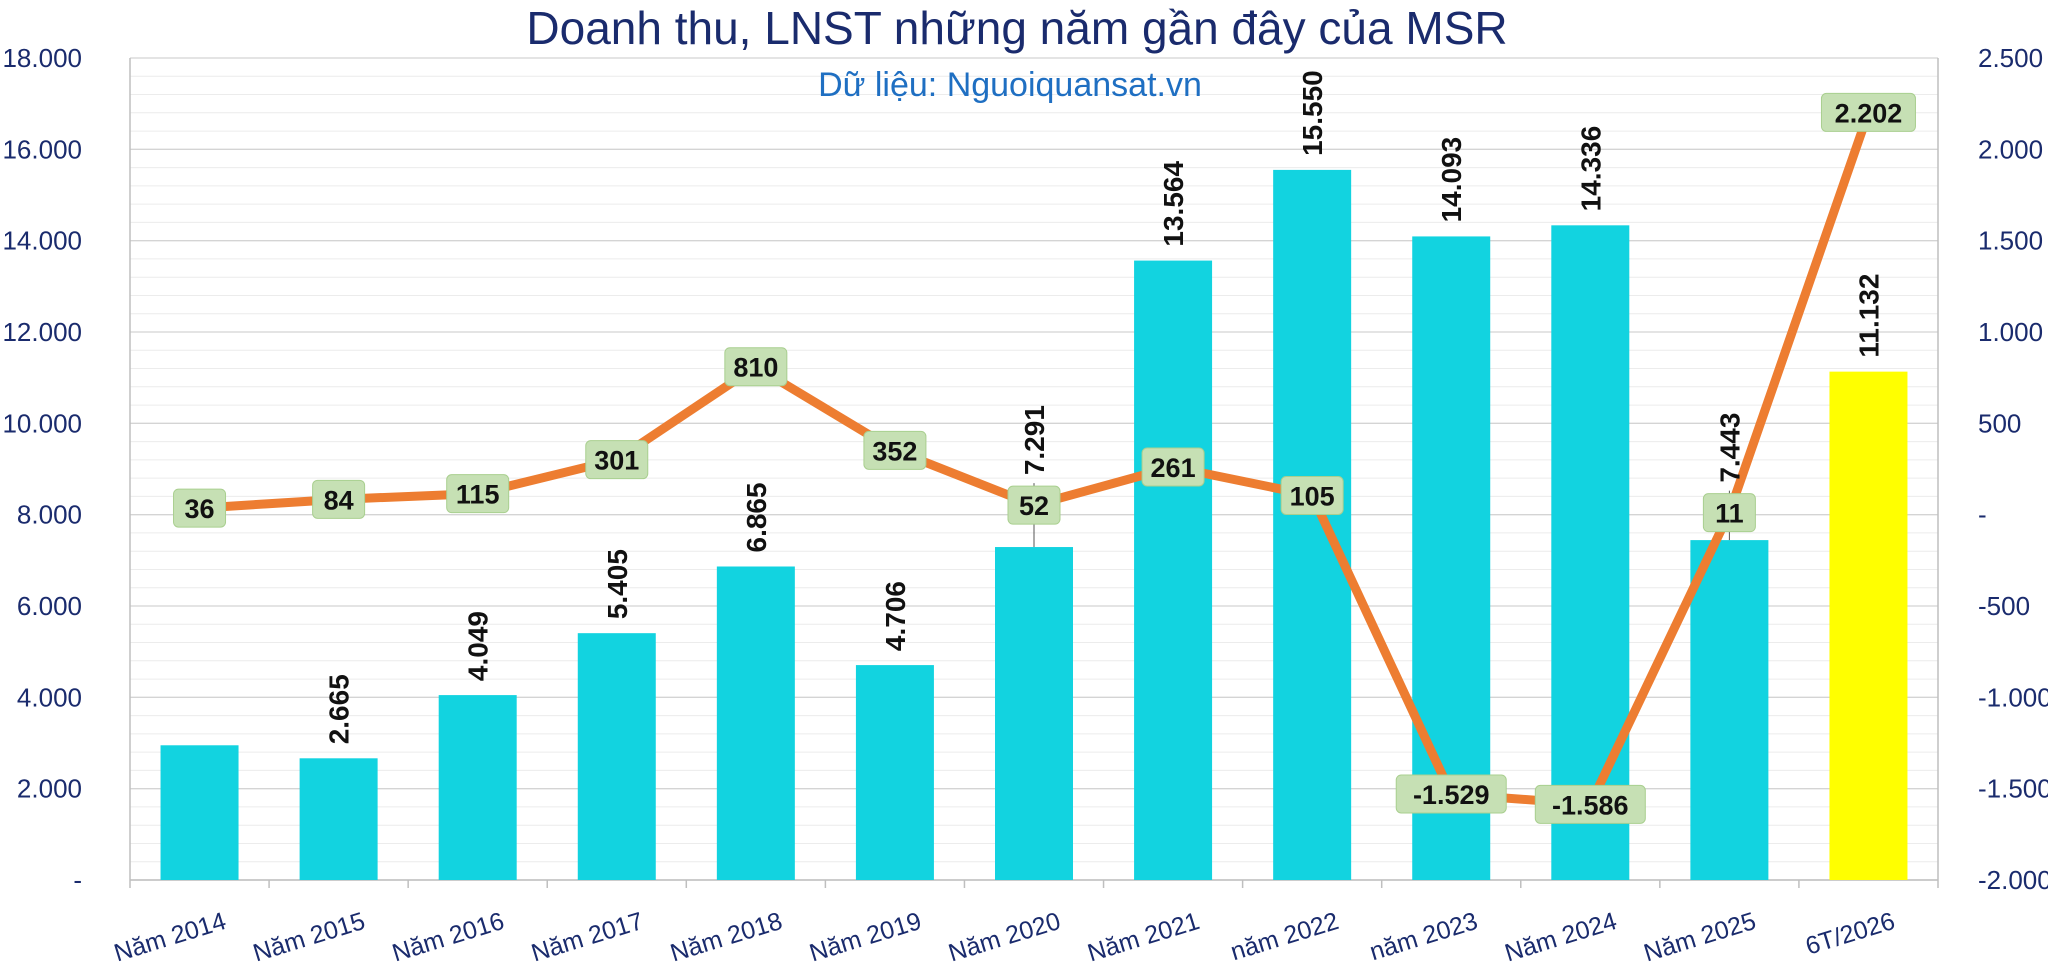  Describe the element at coordinates (2010, 149) in the screenshot. I see `y-right-tick-label: 2.000` at that location.